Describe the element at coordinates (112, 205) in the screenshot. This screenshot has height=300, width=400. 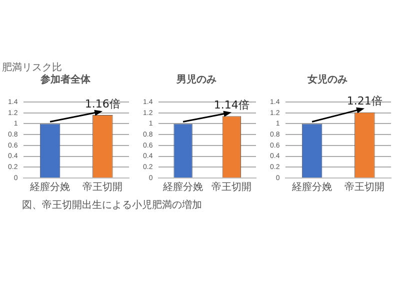
I see `text: 図、帝王切開出生による小児肥満の増加` at that location.